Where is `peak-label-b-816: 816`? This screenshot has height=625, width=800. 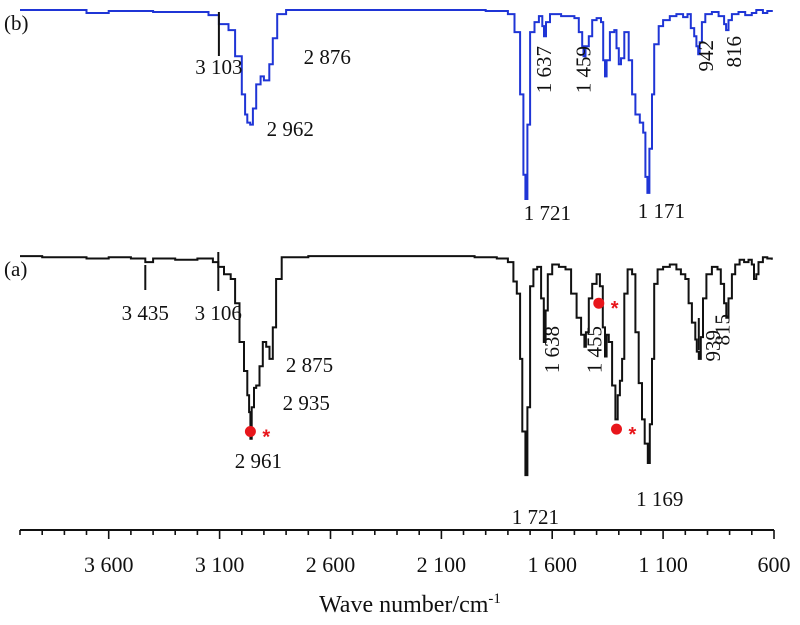
peak-label-b-816: 816 is located at coordinates (734, 52).